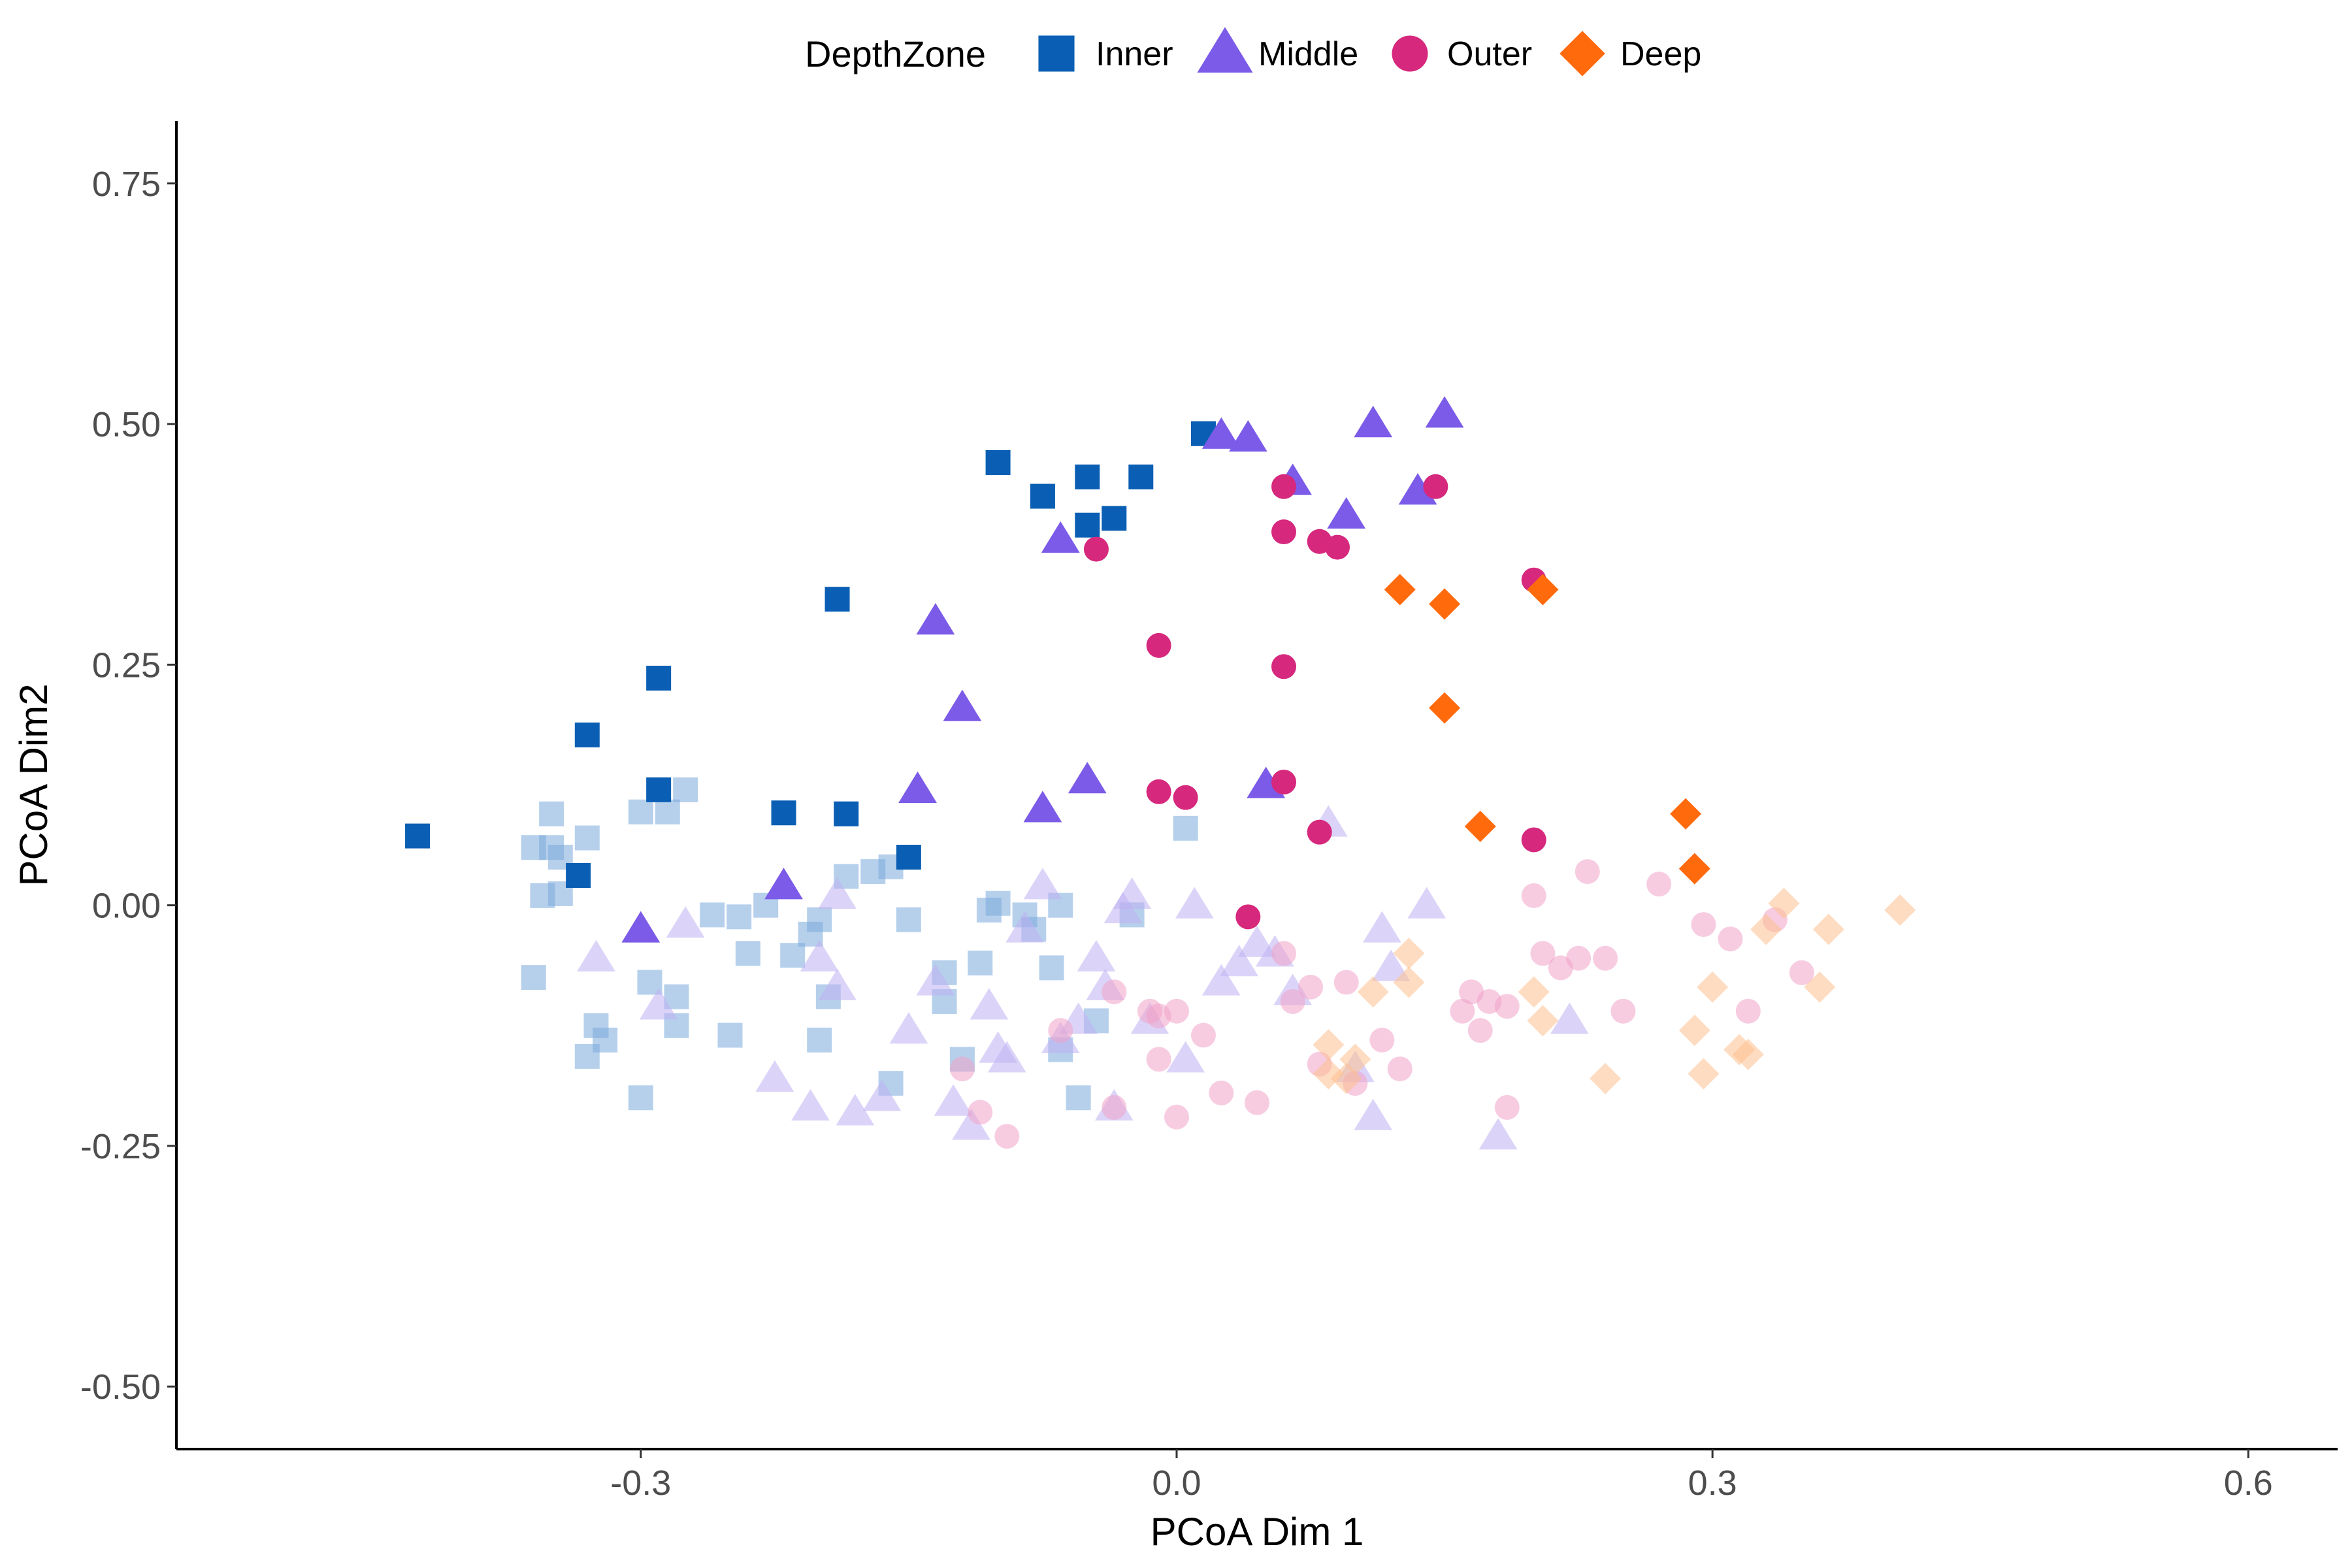 This screenshot has height=1568, width=2352. Describe the element at coordinates (895, 53) in the screenshot. I see `legend-title: DepthZone` at that location.